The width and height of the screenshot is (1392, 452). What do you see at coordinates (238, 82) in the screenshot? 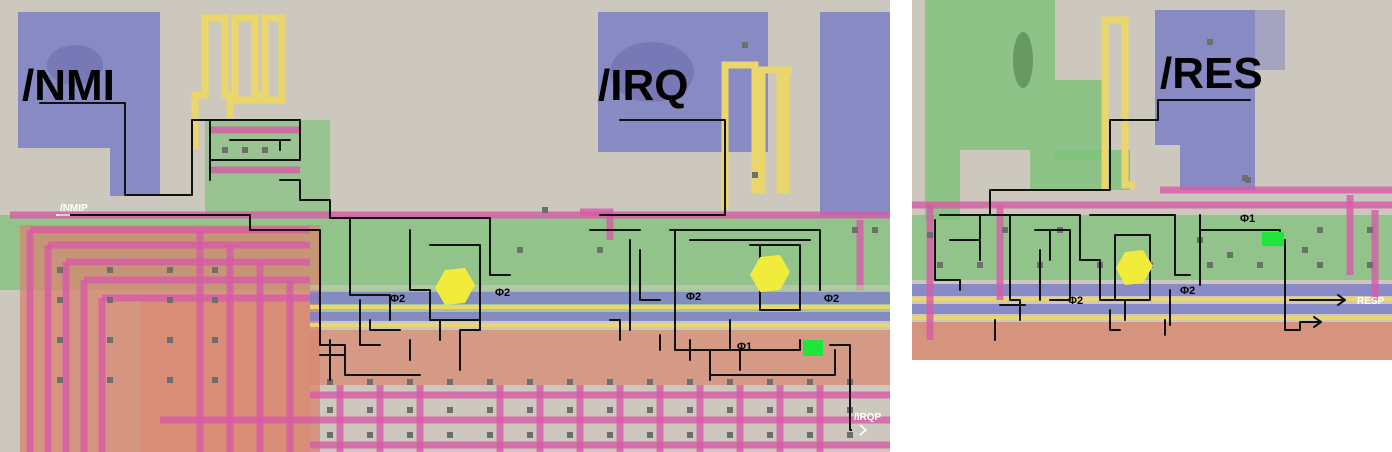
I see `nmi-poly-resistor` at bounding box center [238, 82].